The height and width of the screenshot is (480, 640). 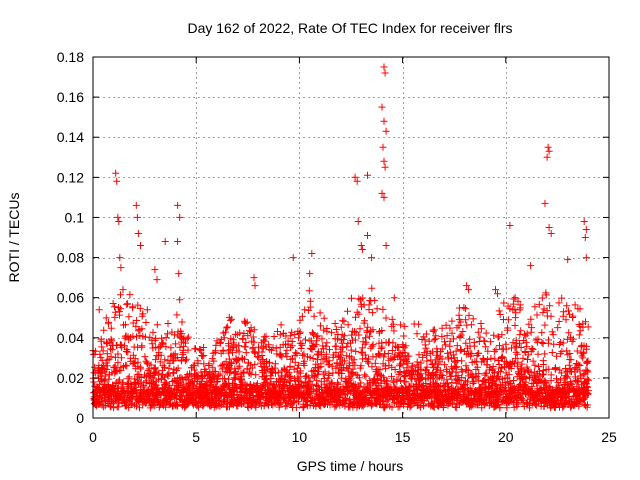 I want to click on y-tick-label-5: 0.1, so click(x=75, y=217).